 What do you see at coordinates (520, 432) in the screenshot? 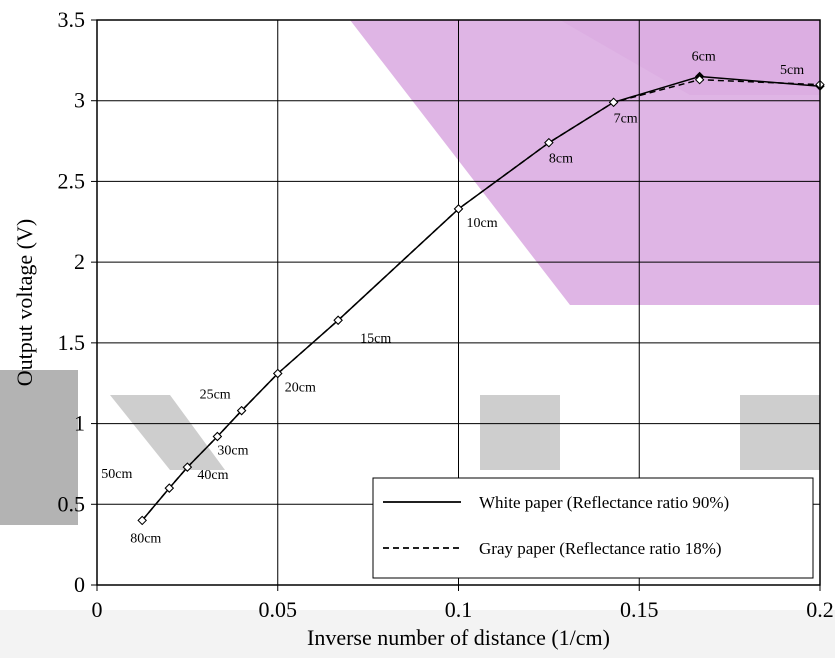
I see `watermark-letter-t` at bounding box center [520, 432].